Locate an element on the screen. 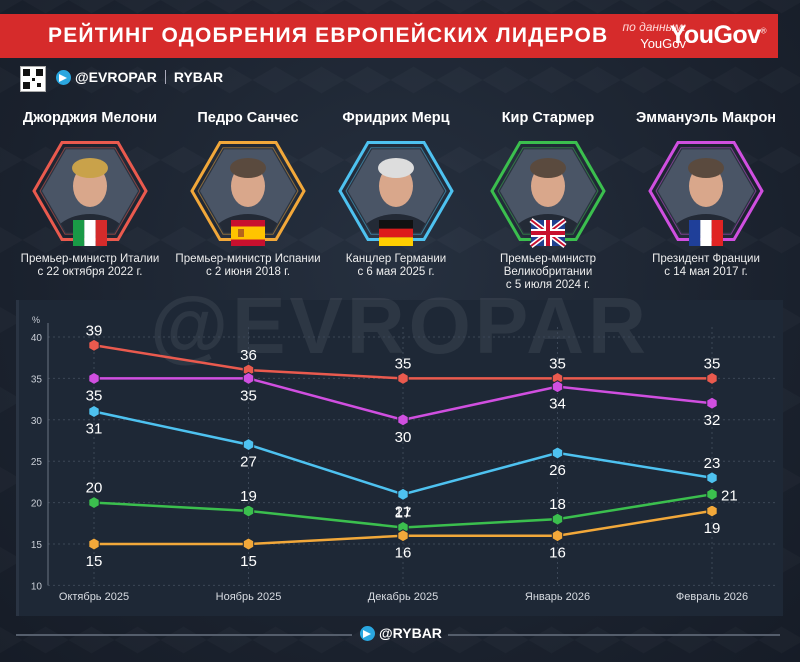  leader-description: Канцлер Германии с 6 мая 2025 г. is located at coordinates (396, 266).